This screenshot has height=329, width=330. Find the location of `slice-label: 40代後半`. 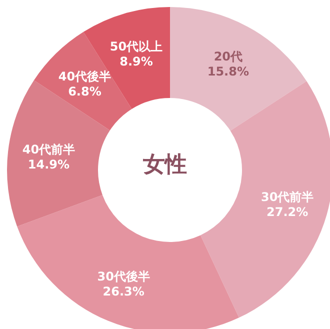

slice-label: 40代後半 is located at coordinates (85, 76).